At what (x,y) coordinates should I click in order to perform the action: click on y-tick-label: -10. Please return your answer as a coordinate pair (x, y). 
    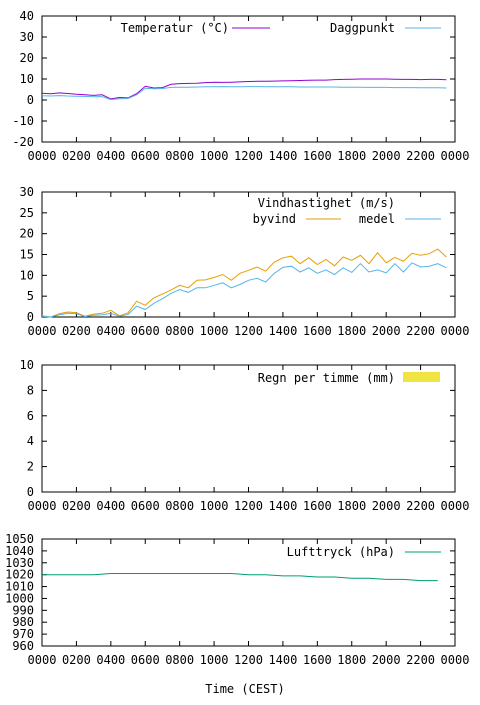
    Looking at the image, I should click on (23, 121).